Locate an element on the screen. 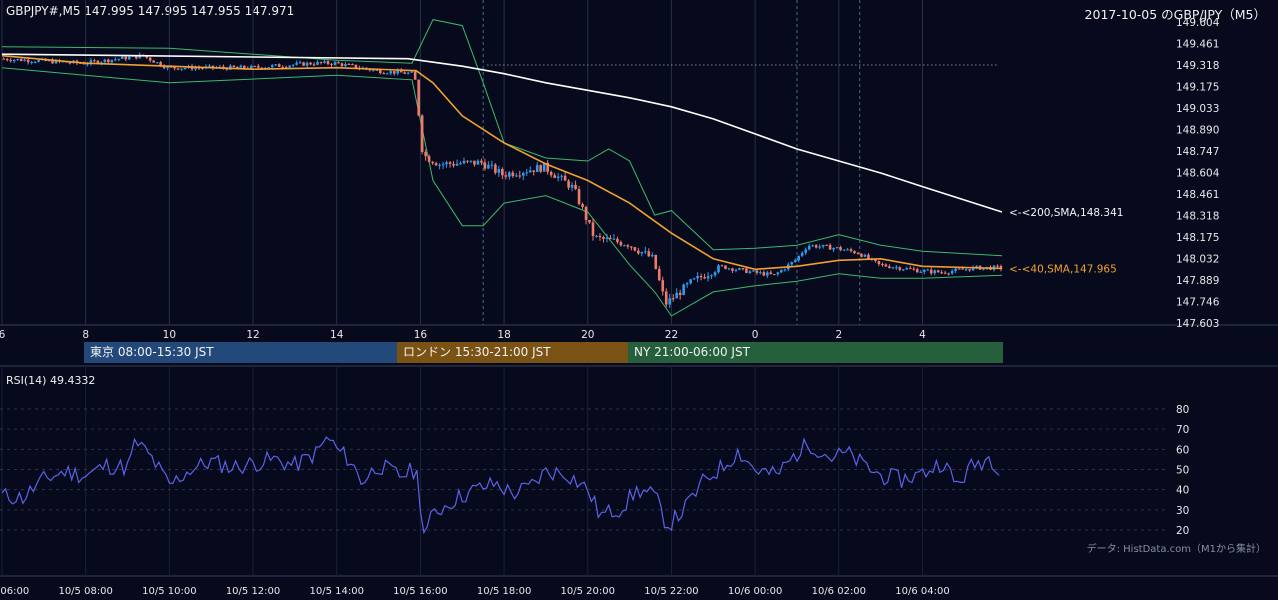 The height and width of the screenshot is (600, 1278). session-ny: NY 21:00-06:00 JST is located at coordinates (815, 352).